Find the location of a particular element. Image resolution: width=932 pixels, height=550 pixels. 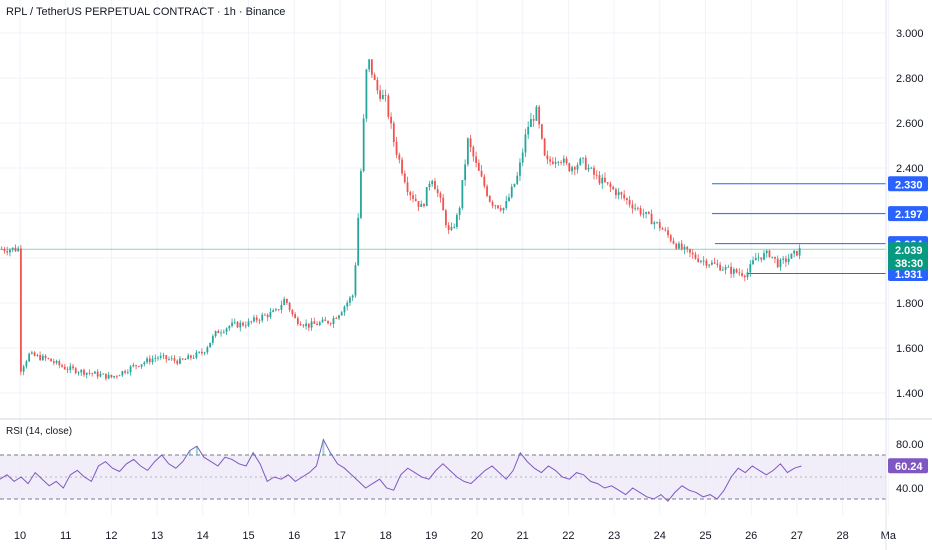

rsi-value-tag: 60.24 is located at coordinates (908, 466).